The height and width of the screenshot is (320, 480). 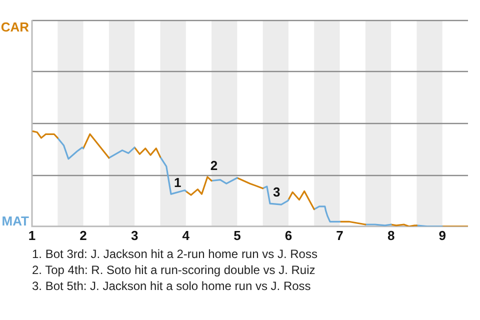 What do you see at coordinates (237, 235) in the screenshot?
I see `x-tick-label: 5` at bounding box center [237, 235].